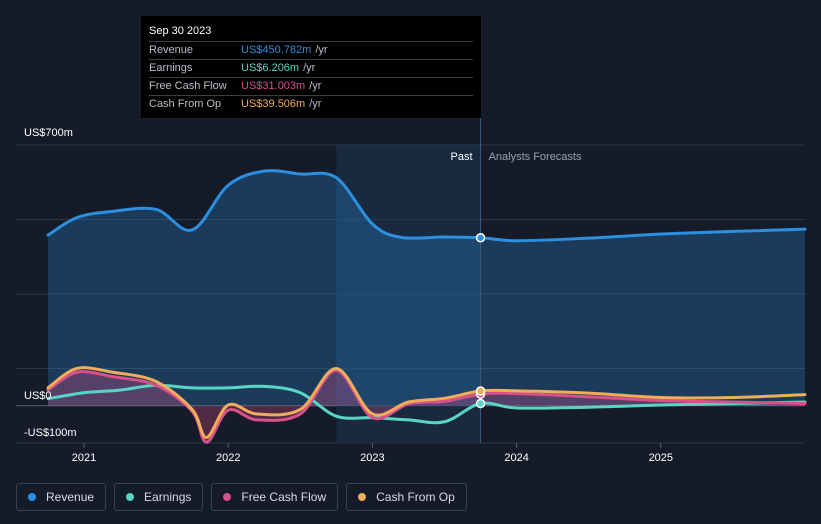  What do you see at coordinates (462, 157) in the screenshot?
I see `past-label: Past` at bounding box center [462, 157].